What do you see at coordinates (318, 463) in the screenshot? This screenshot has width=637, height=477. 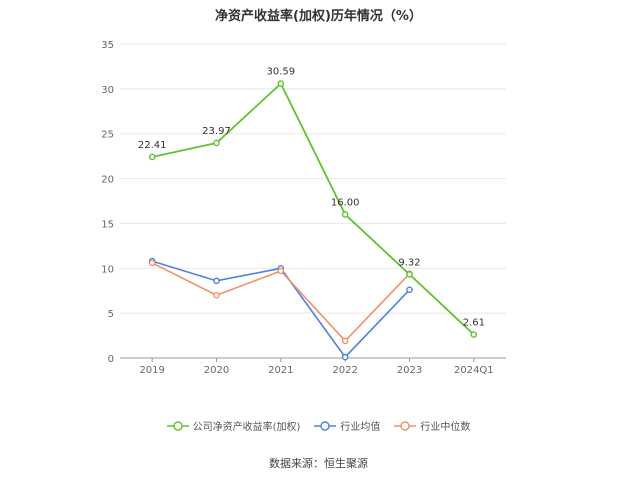 I see `data-source: 数据来源：恒生聚源` at bounding box center [318, 463].